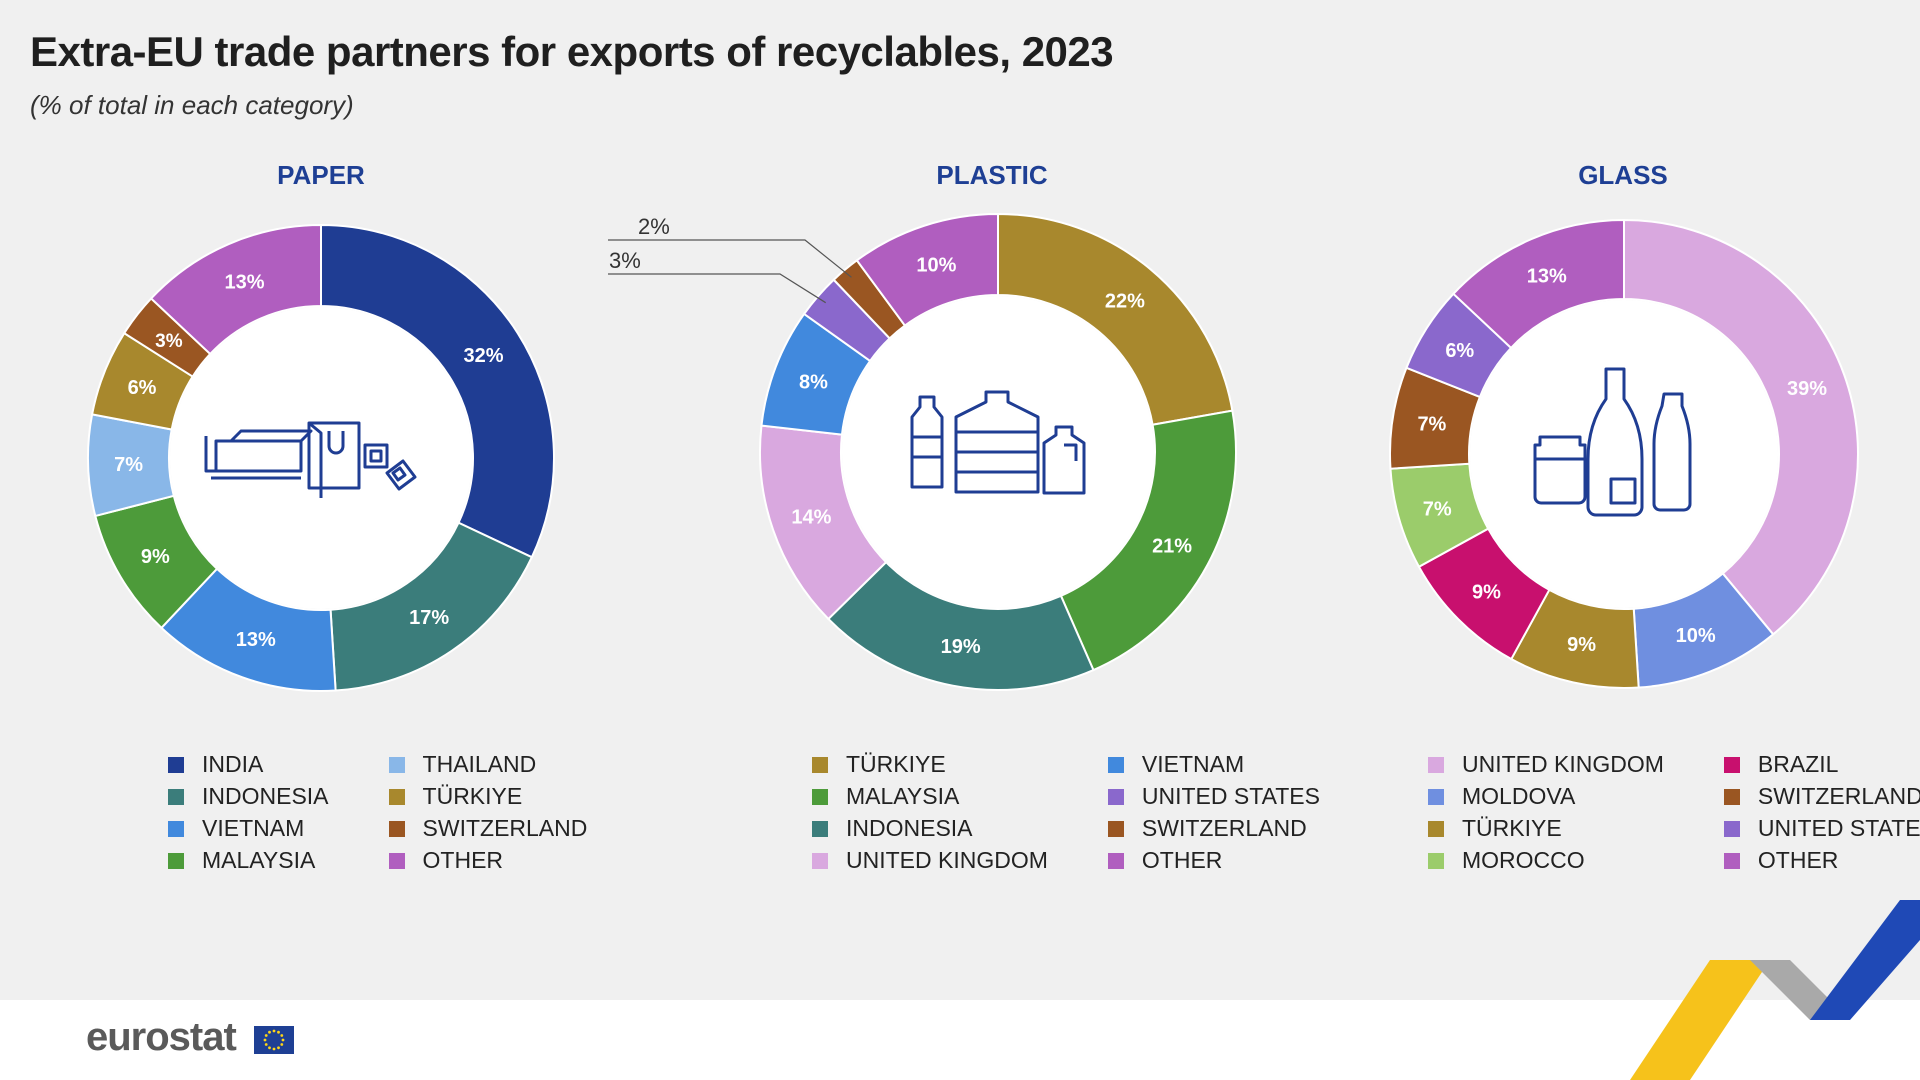  What do you see at coordinates (479, 764) in the screenshot?
I see `legend-label: THAILAND` at bounding box center [479, 764].